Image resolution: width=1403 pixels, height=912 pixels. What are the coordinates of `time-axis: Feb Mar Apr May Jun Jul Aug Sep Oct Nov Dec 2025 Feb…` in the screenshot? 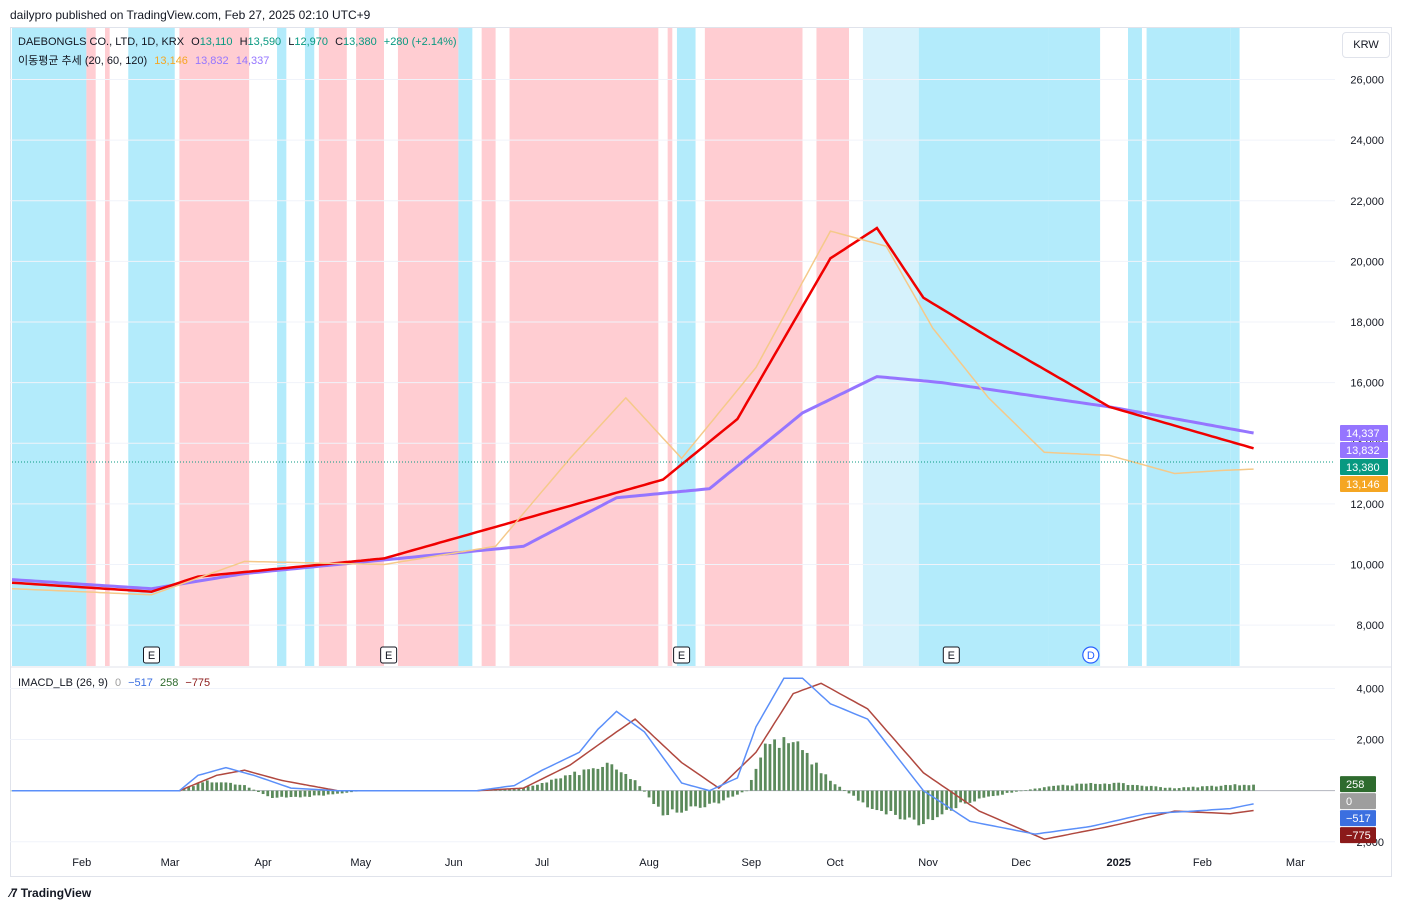 It's located at (688, 863).